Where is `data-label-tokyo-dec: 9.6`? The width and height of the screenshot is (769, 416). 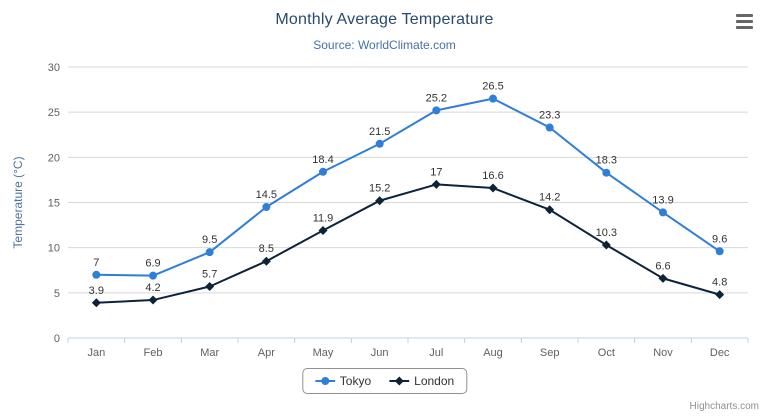 data-label-tokyo-dec: 9.6 is located at coordinates (719, 239).